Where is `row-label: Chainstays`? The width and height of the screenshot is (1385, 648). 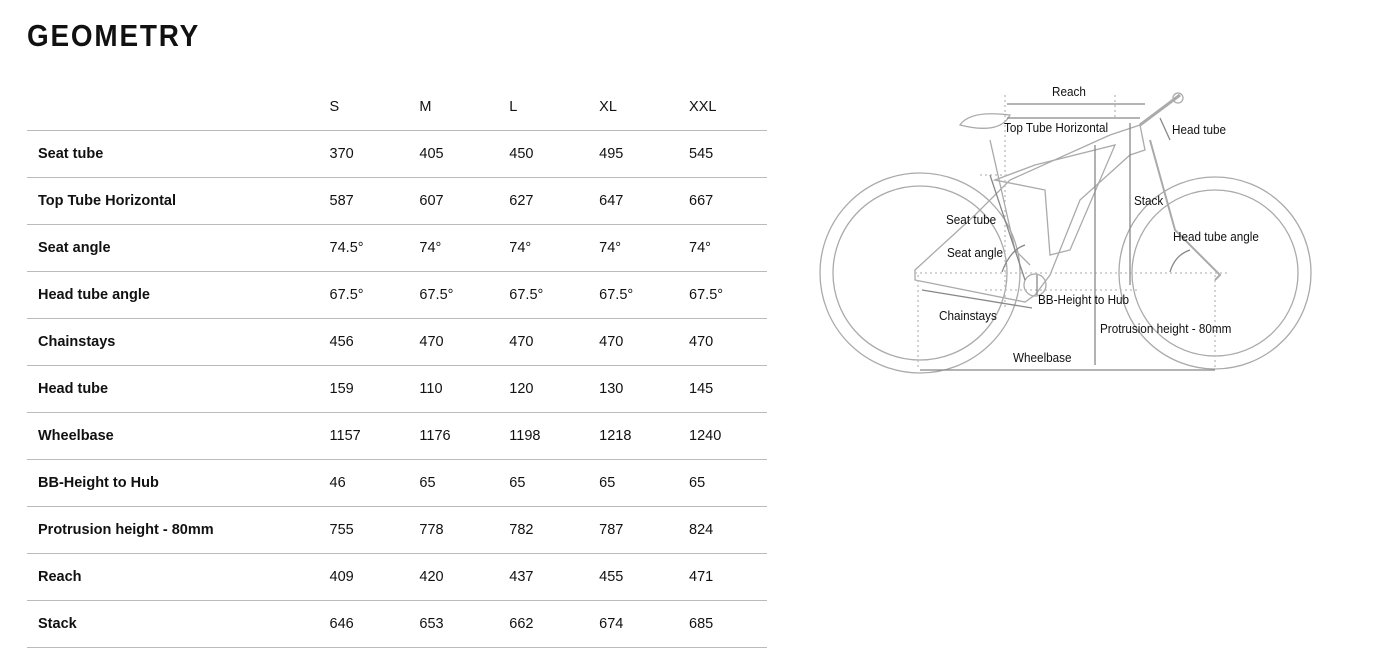
row-label: Chainstays is located at coordinates (178, 342).